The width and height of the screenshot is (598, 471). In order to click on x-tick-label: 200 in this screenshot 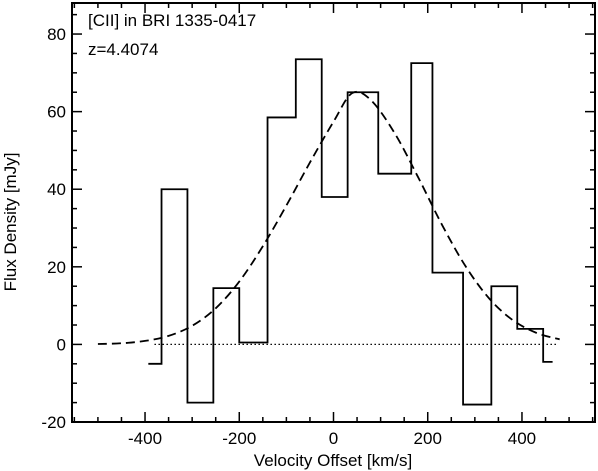, I will do `click(428, 438)`.